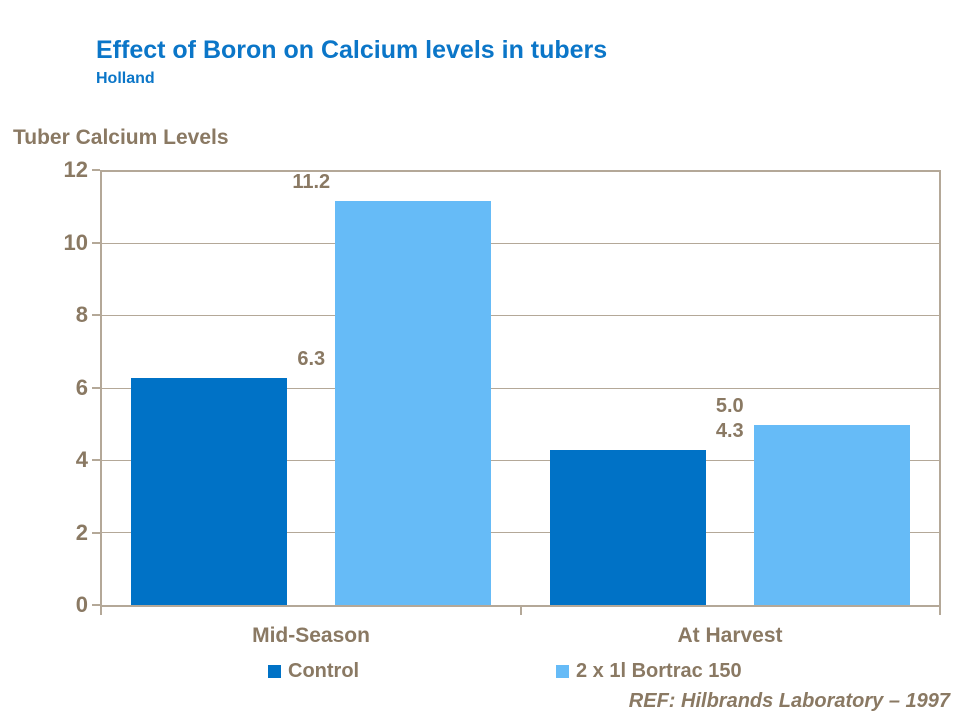 The image size is (960, 720). I want to click on legend-entry-control: Control, so click(313, 671).